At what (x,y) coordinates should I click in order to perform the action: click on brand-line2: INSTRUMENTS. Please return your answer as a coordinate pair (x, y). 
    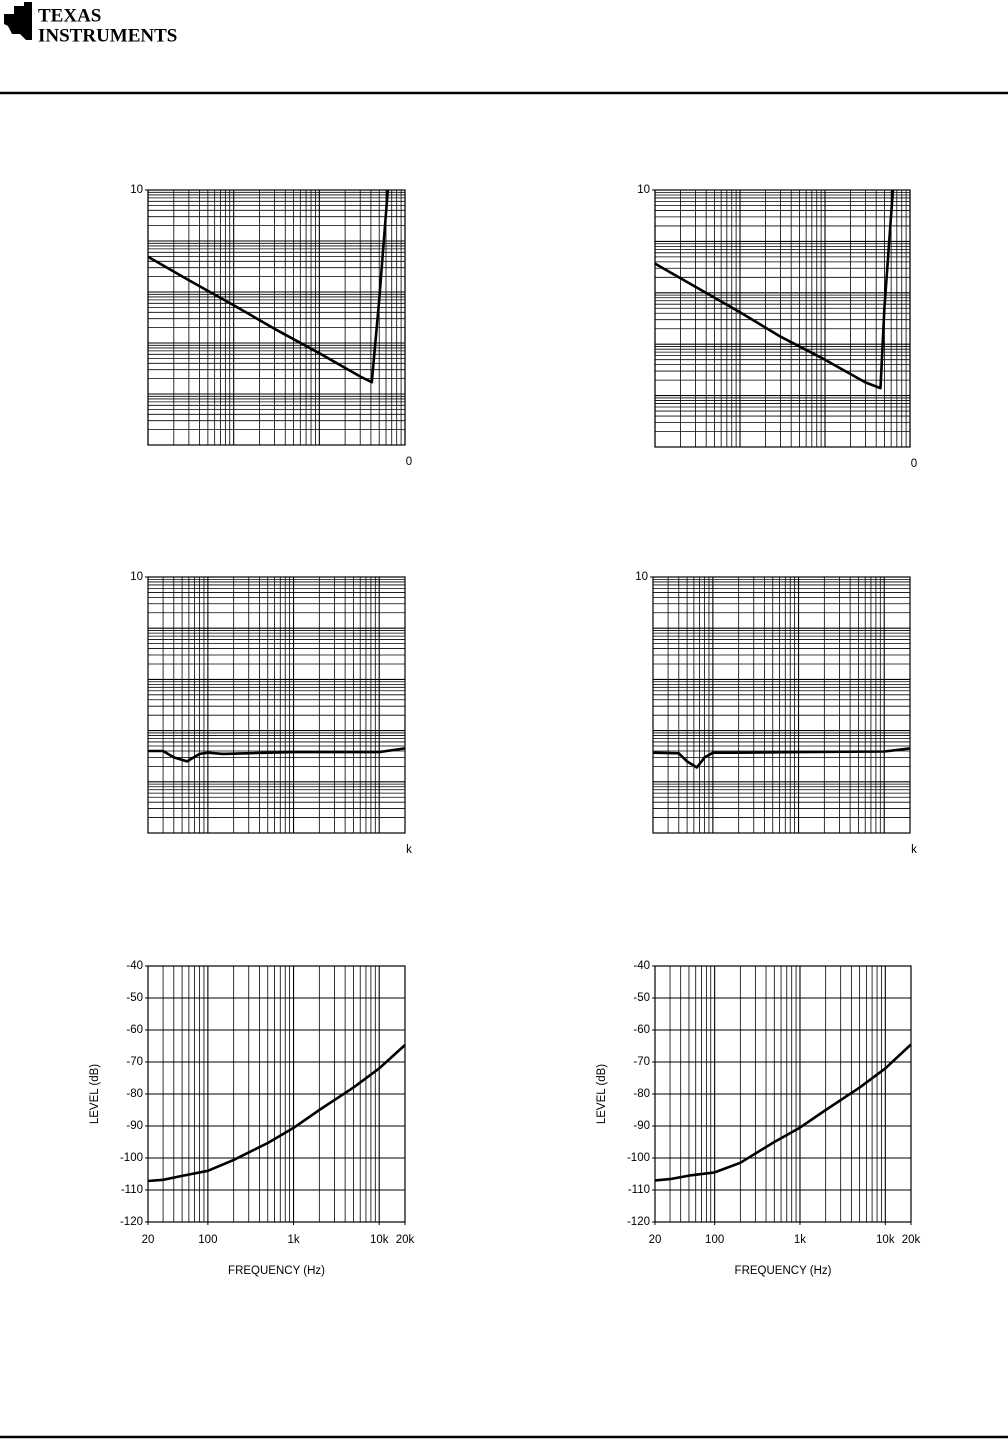
    Looking at the image, I should click on (107, 35).